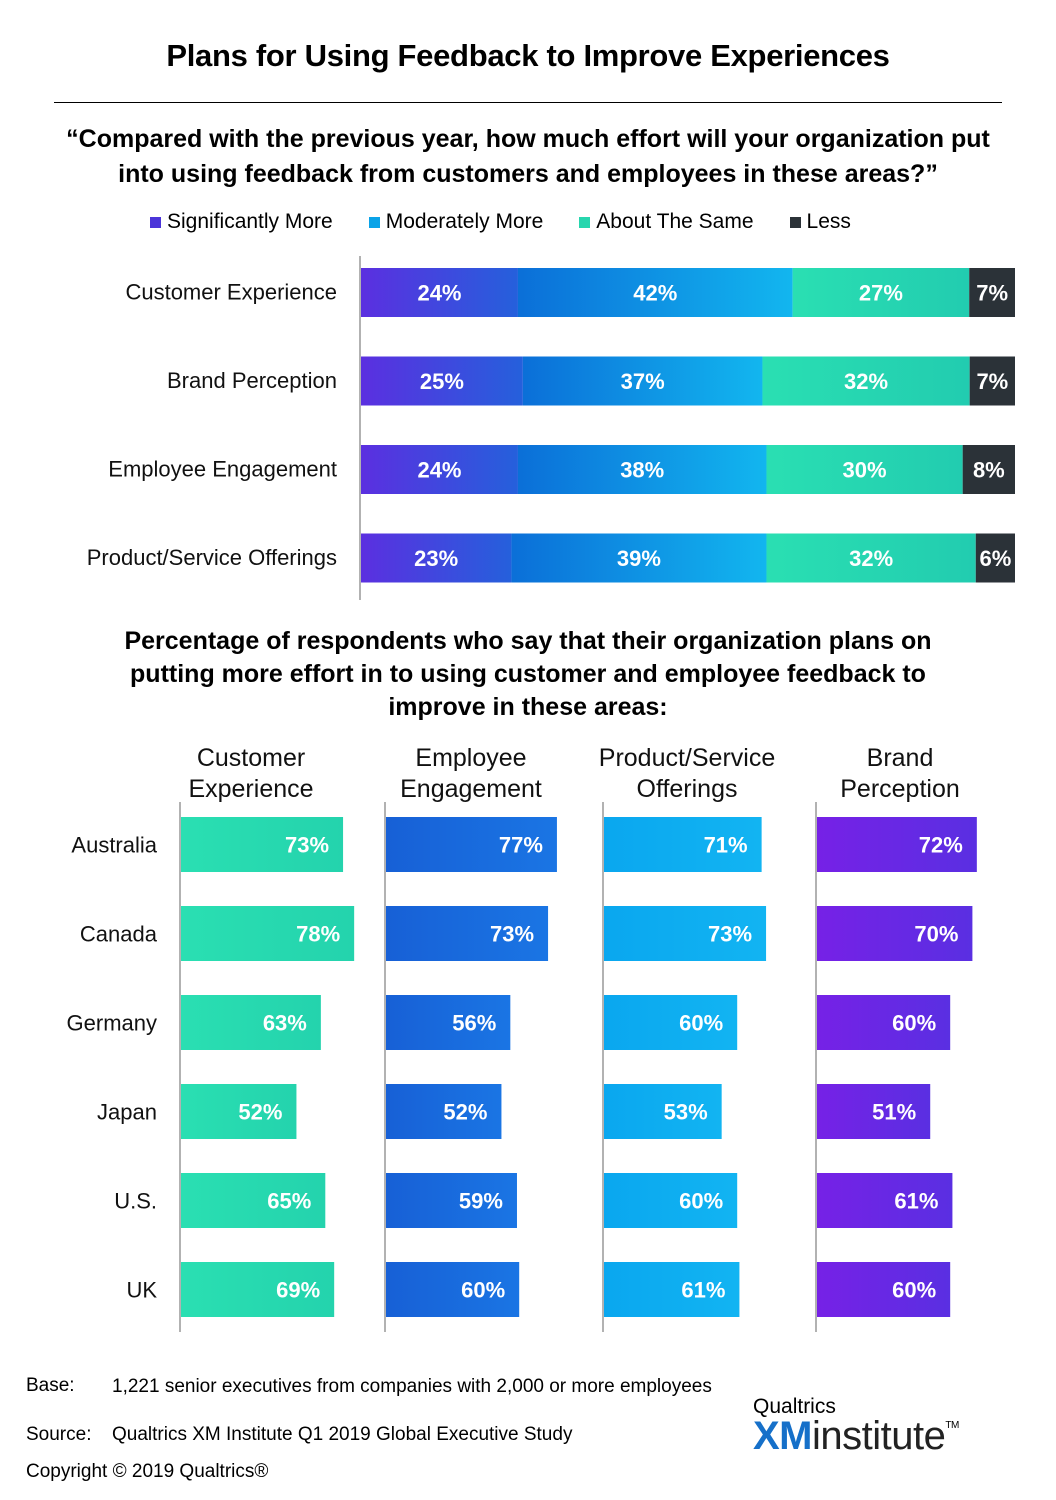 The height and width of the screenshot is (1500, 1056). Describe the element at coordinates (794, 1406) in the screenshot. I see `logo-company-name: Qualtrics` at that location.